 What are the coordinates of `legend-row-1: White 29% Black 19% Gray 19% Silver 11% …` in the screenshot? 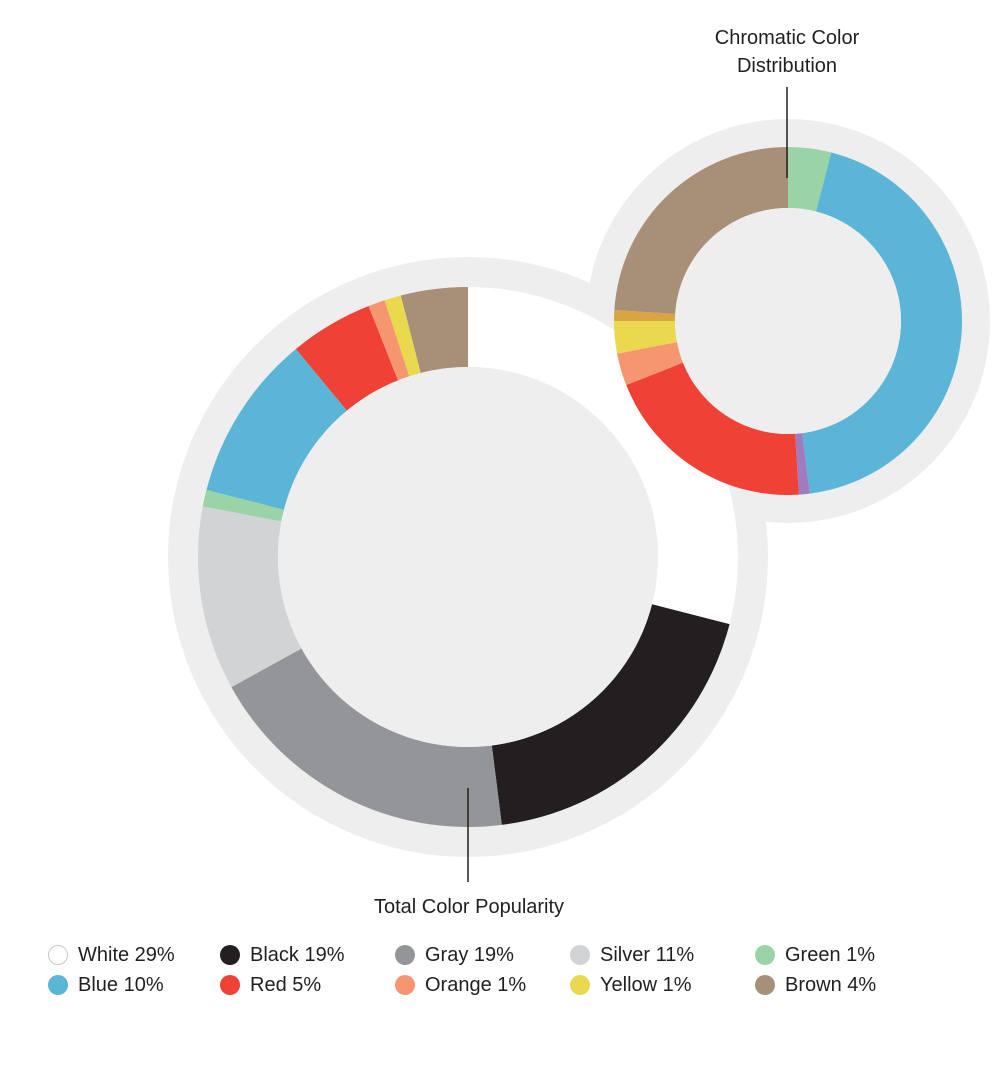 It's located at (498, 955).